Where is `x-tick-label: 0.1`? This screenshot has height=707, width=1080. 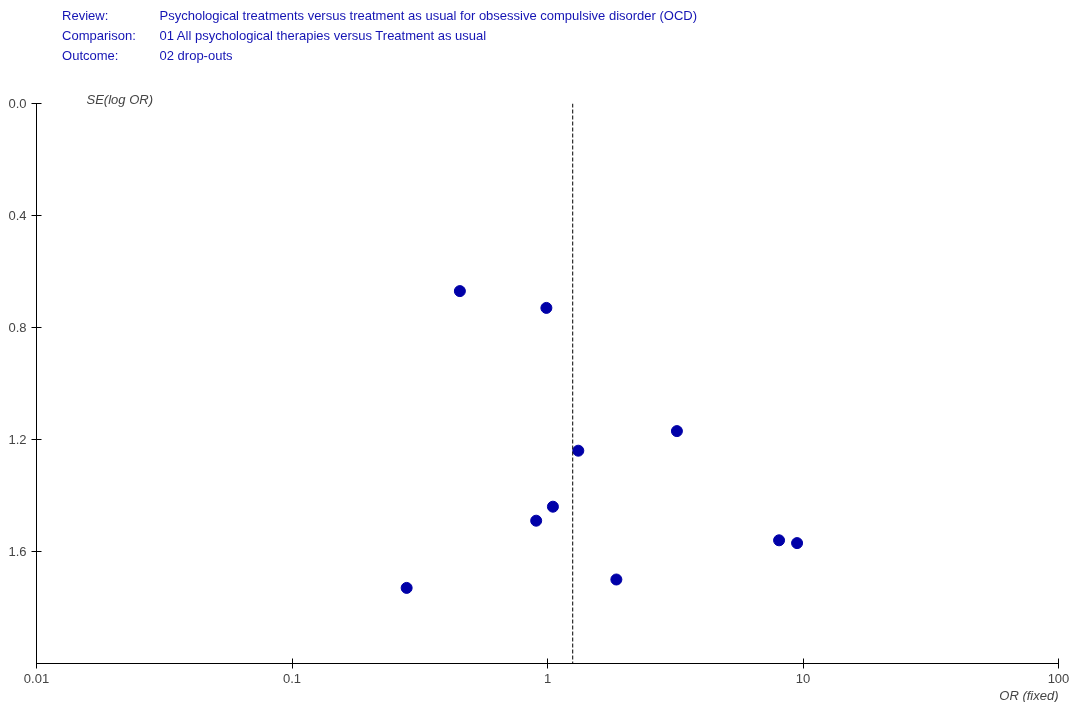 x-tick-label: 0.1 is located at coordinates (292, 678).